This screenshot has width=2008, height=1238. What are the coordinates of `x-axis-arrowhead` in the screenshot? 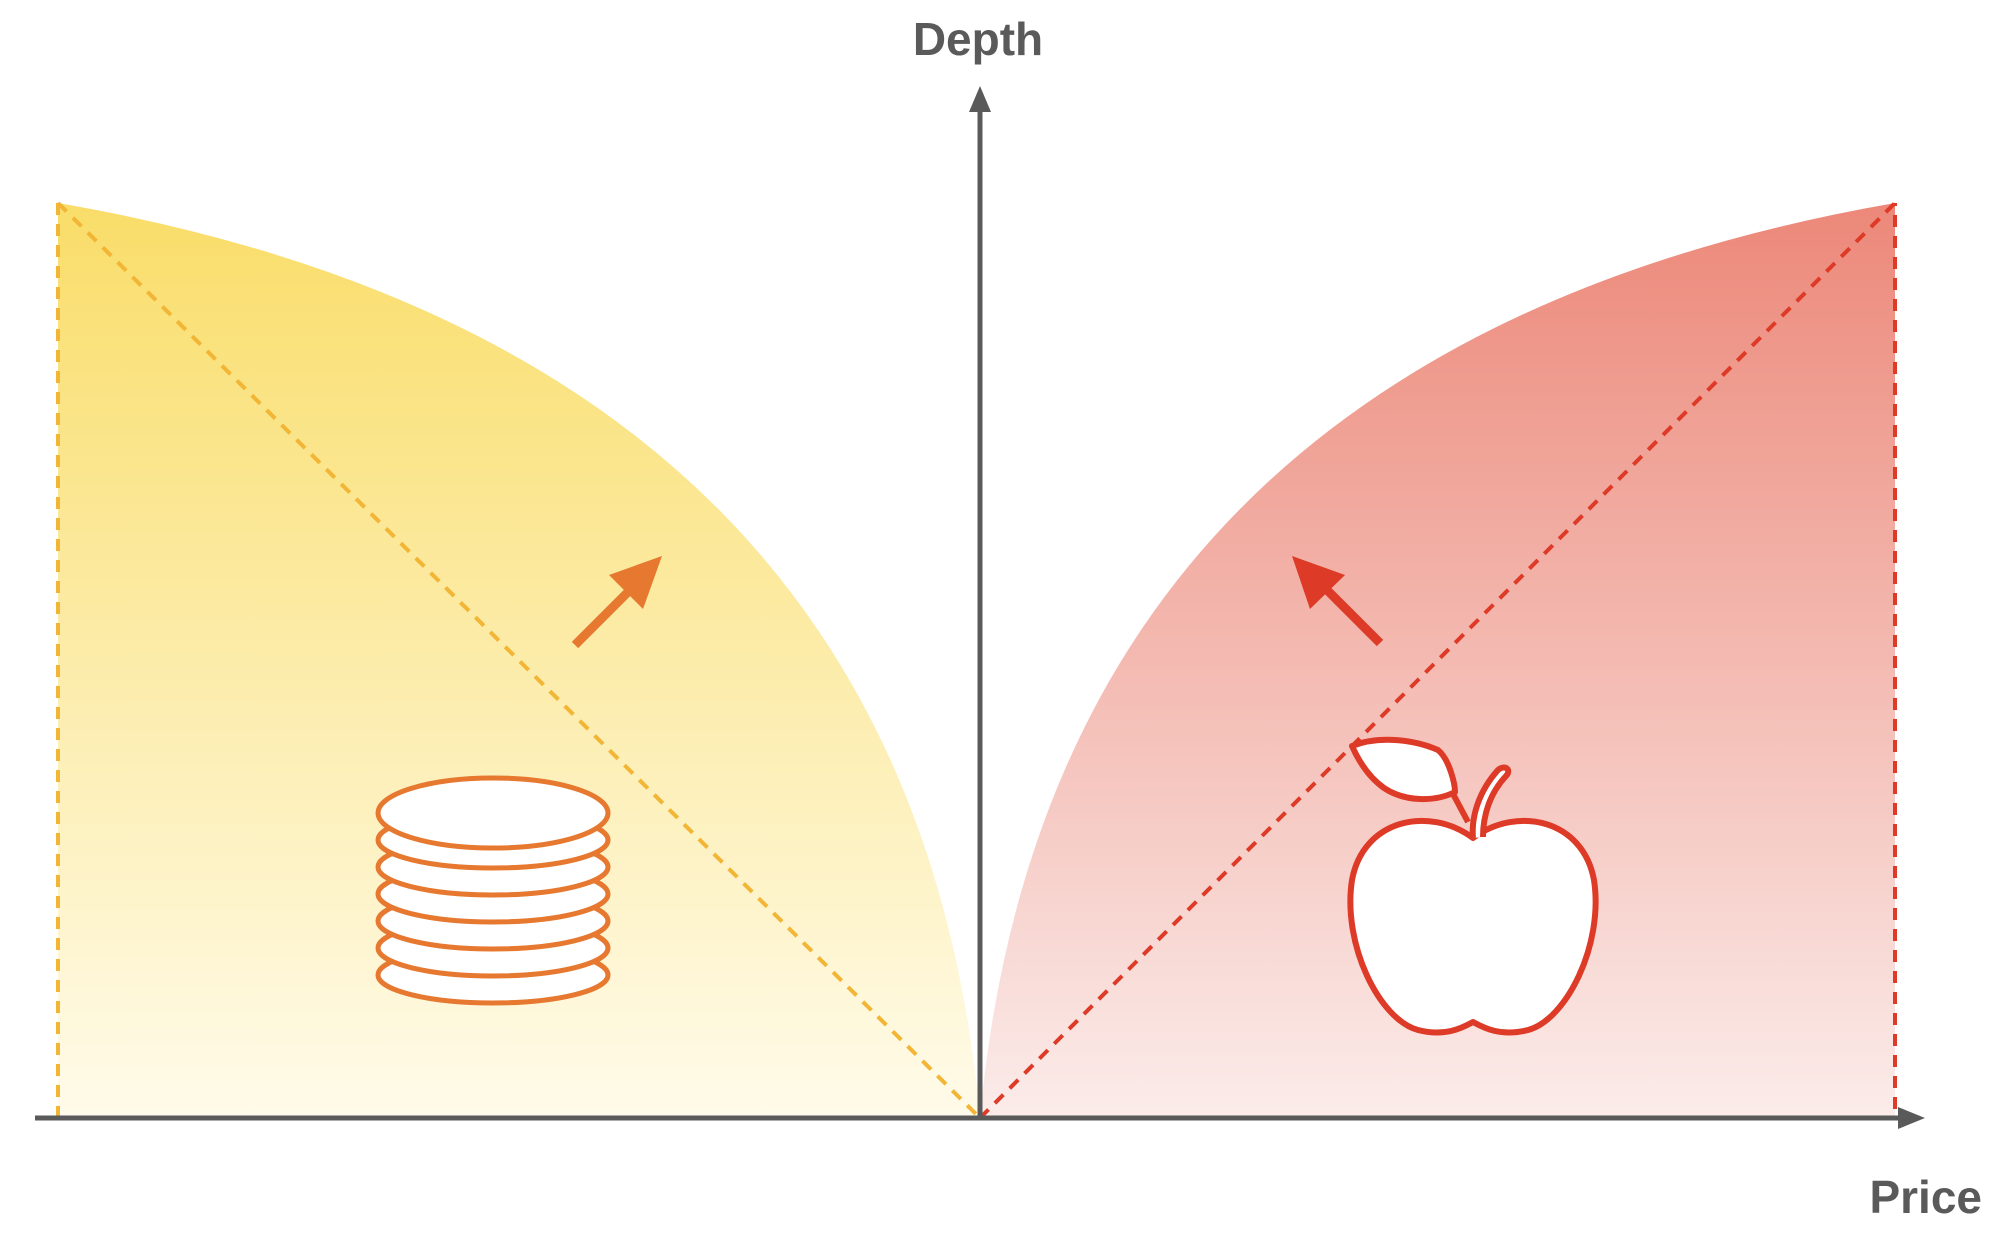 It's located at (1911, 1118).